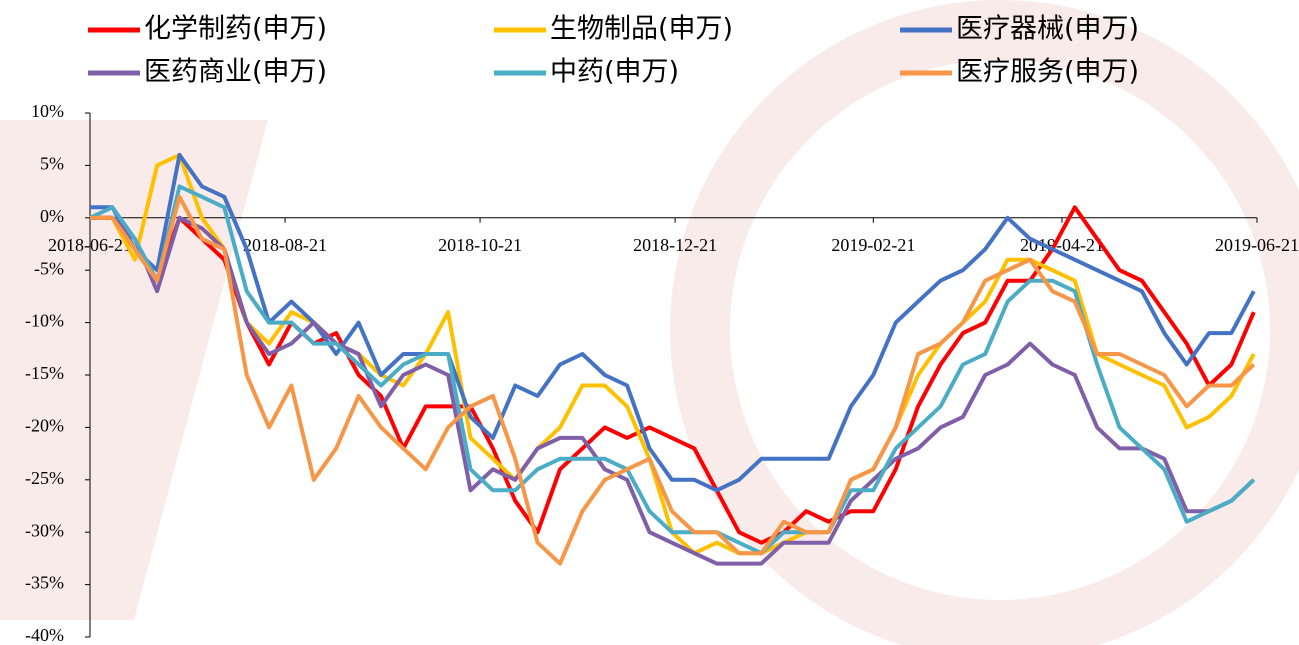 This screenshot has width=1299, height=645. What do you see at coordinates (480, 245) in the screenshot?
I see `x-tick-label: 2018-10-21` at bounding box center [480, 245].